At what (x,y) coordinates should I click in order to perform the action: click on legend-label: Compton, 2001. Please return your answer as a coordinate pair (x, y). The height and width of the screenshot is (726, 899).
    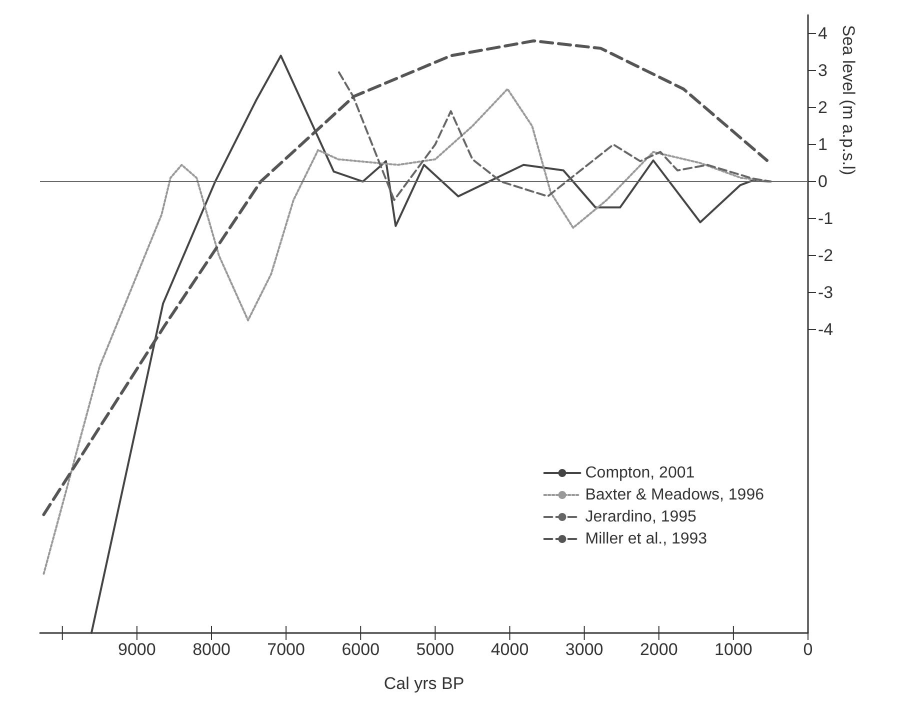
    Looking at the image, I should click on (640, 473).